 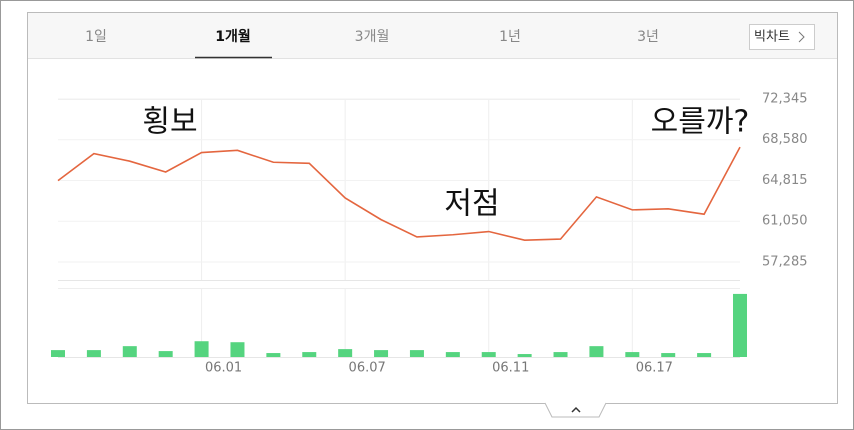 I want to click on tab: 1년, so click(x=510, y=37).